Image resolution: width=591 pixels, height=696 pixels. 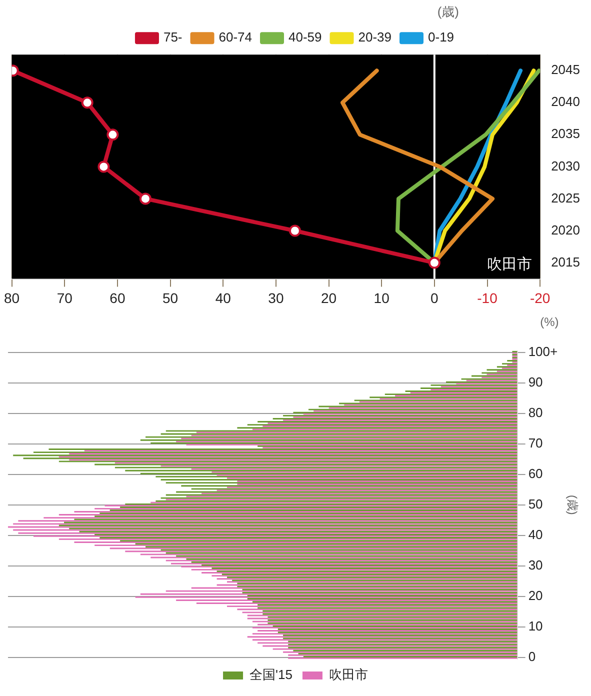 What do you see at coordinates (434, 298) in the screenshot?
I see `x-tick-label: 0` at bounding box center [434, 298].